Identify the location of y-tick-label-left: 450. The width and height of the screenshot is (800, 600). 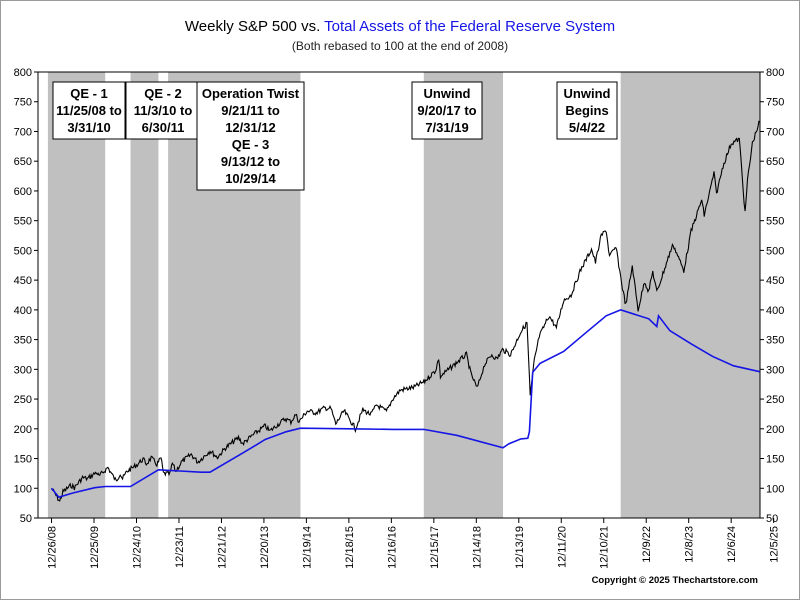
(23, 281).